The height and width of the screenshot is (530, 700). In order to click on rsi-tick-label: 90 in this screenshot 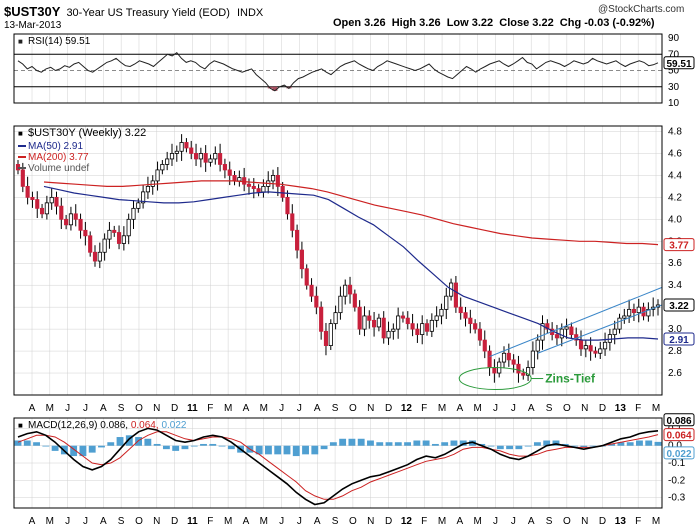, I will do `click(674, 38)`.